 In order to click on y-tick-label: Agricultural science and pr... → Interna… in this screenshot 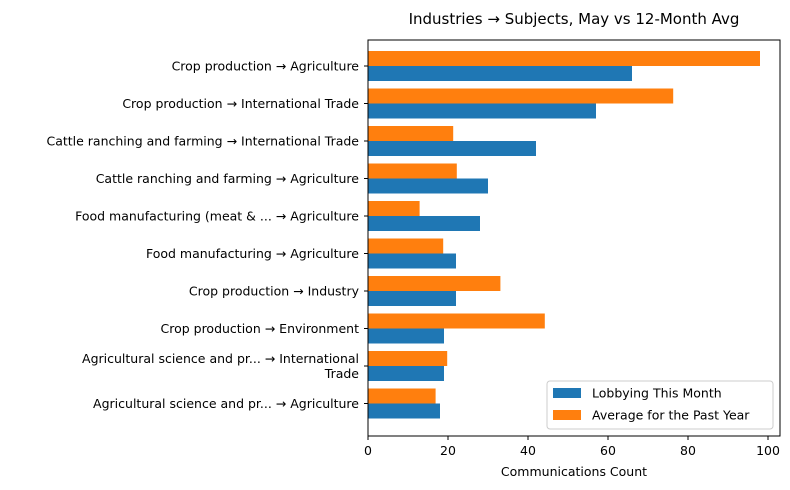, I will do `click(220, 358)`.